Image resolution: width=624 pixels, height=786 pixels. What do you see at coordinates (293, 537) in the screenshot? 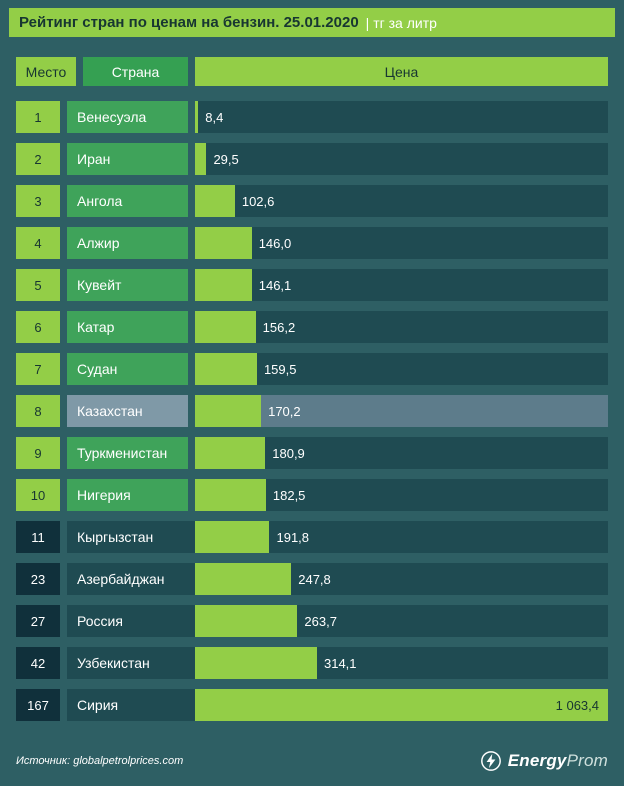
I see `price-value: 191,8` at bounding box center [293, 537].